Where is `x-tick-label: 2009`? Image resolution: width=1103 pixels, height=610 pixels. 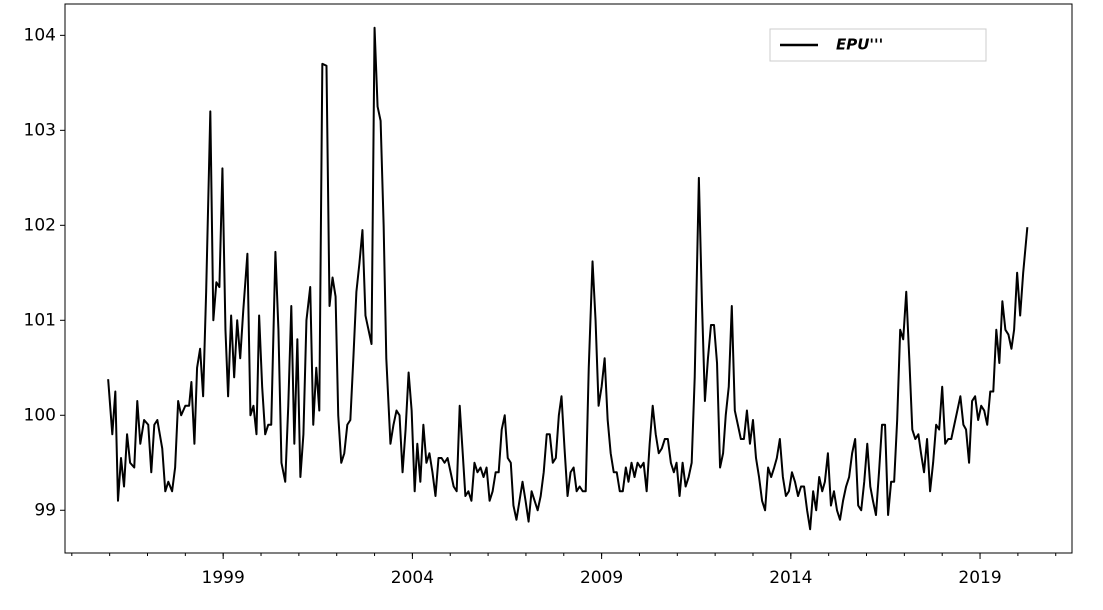 x-tick-label: 2009 is located at coordinates (601, 578).